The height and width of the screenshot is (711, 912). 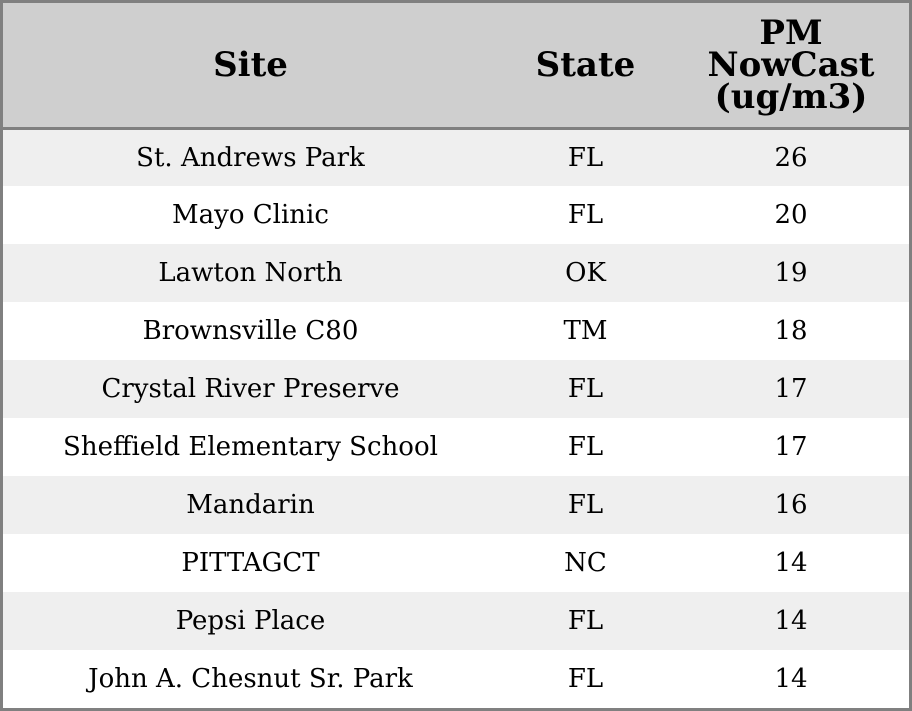 I want to click on pm-value-cell: 20, so click(x=791, y=215).